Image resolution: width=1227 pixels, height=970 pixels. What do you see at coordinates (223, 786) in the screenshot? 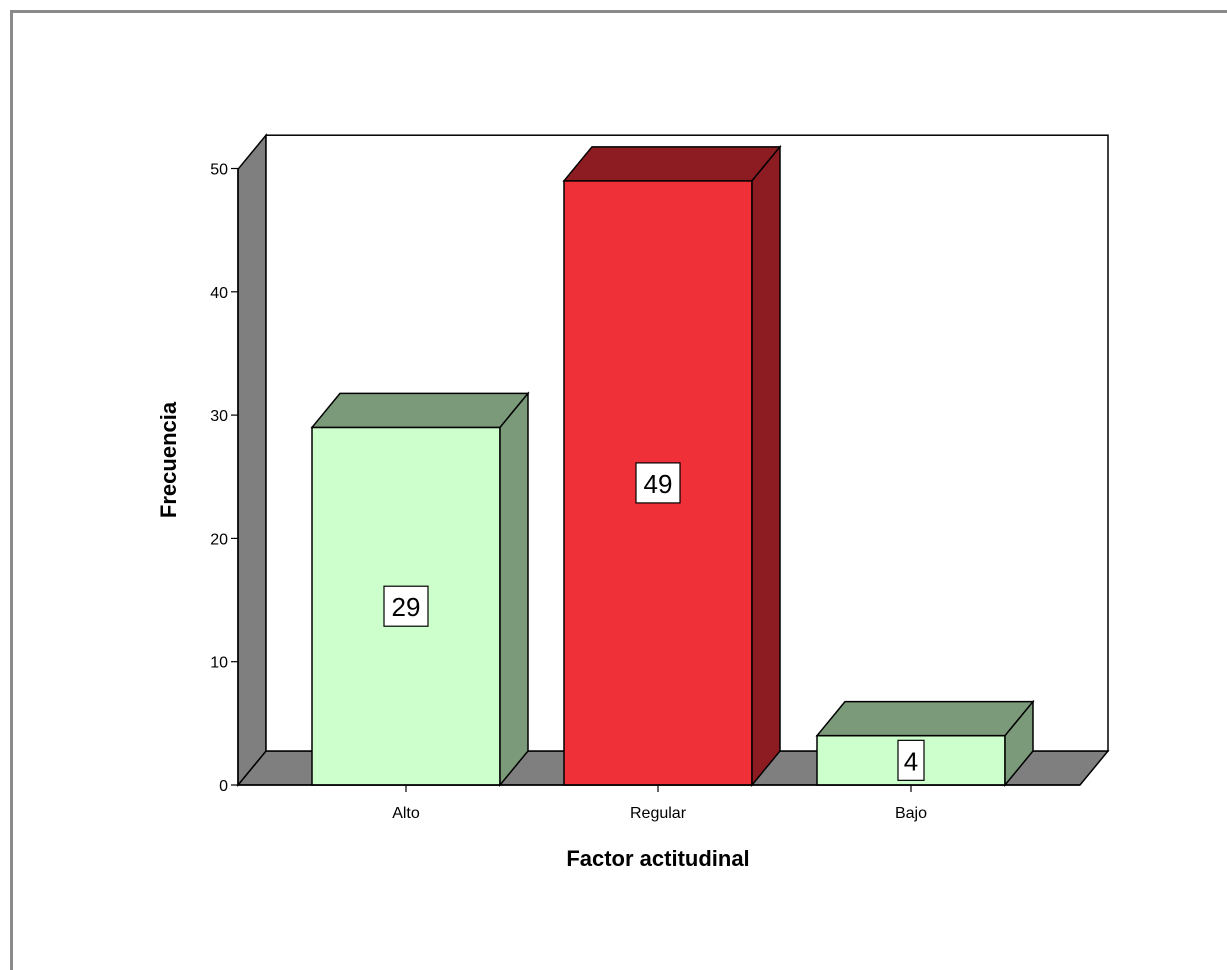
I see `y-tick-label: 0` at bounding box center [223, 786].